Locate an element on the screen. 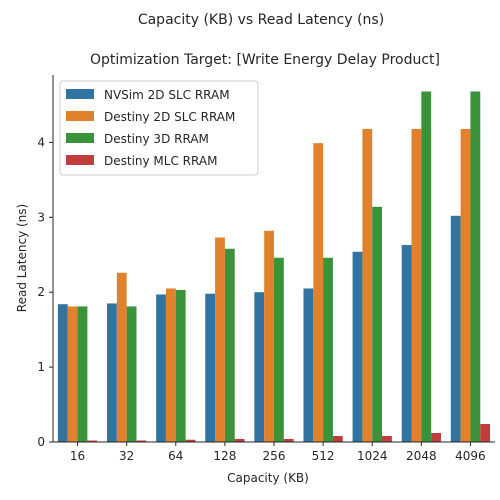 Image resolution: width=500 pixels, height=500 pixels. x-tick-label: 4096 is located at coordinates (470, 456).